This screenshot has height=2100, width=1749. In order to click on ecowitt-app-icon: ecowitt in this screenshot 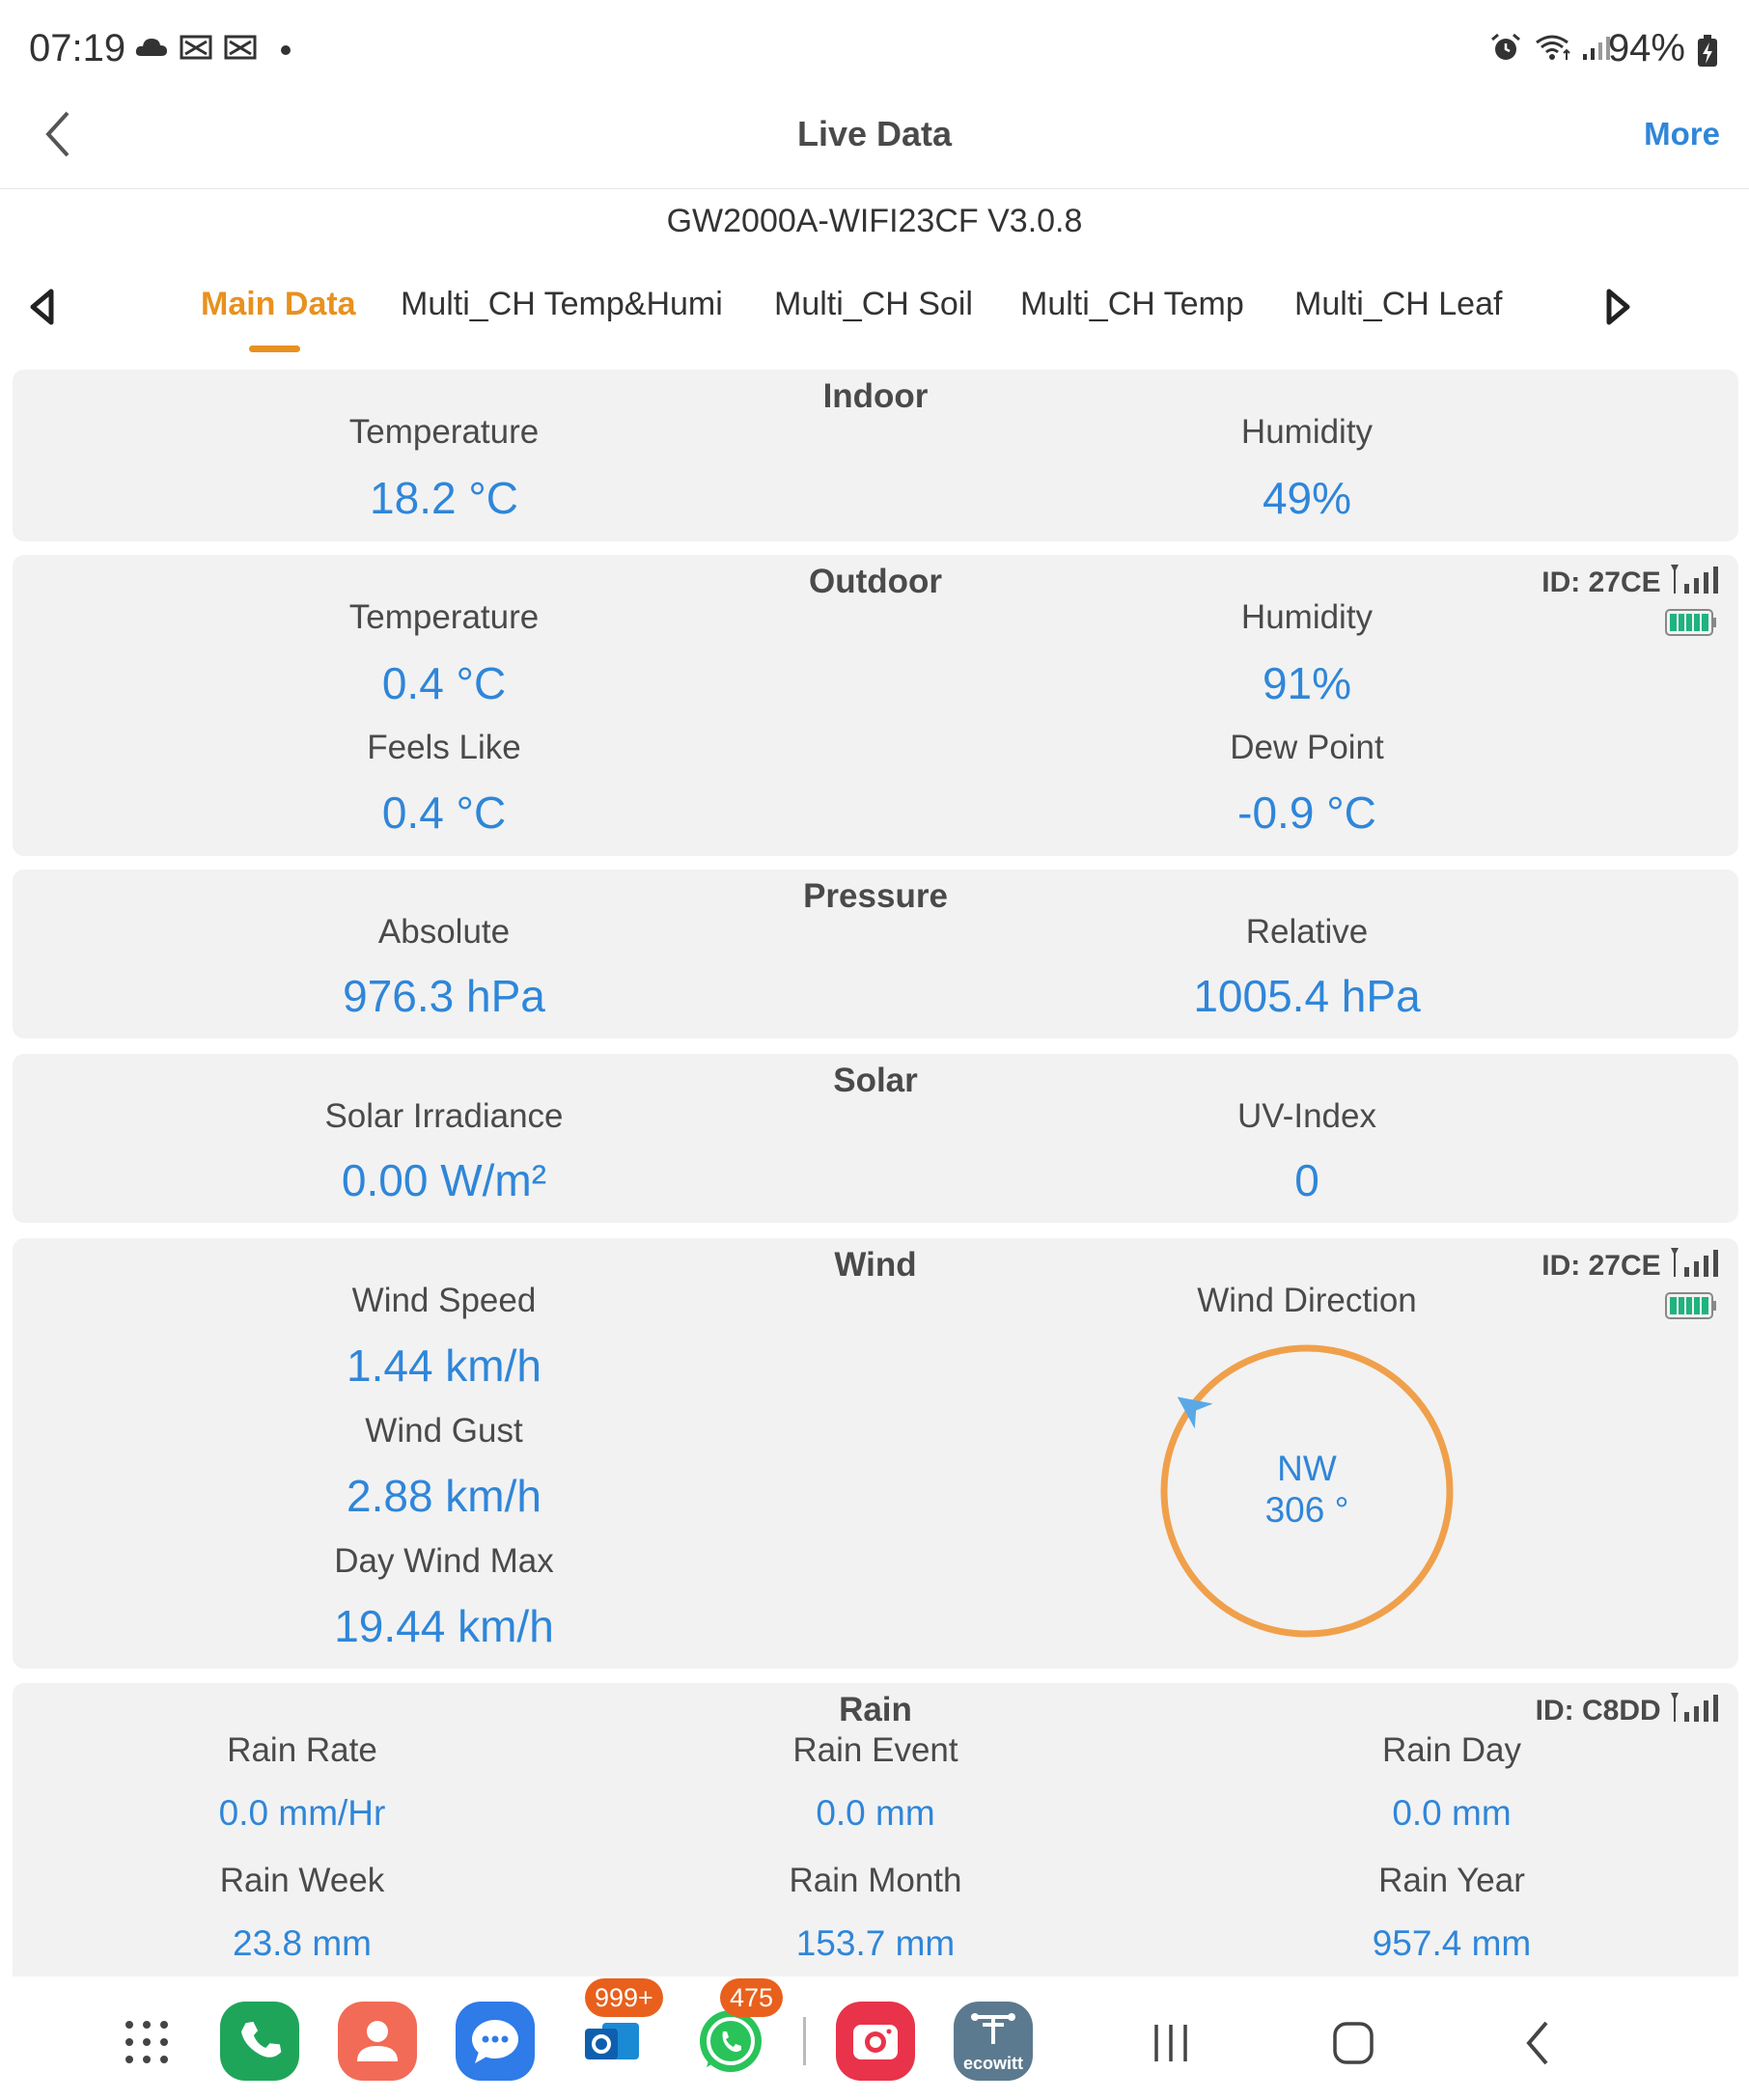, I will do `click(993, 2041)`.